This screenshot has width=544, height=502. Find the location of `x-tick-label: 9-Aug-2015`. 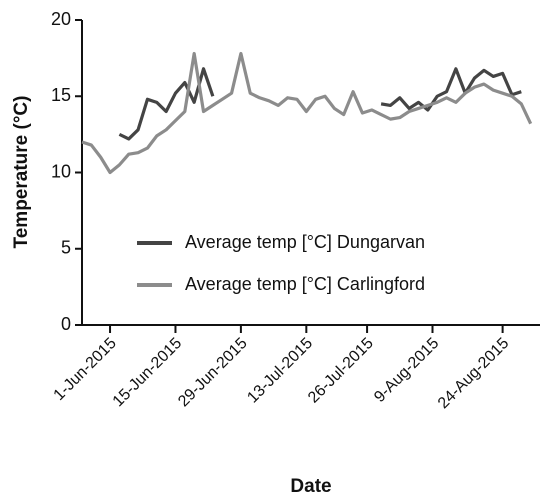

x-tick-label: 9-Aug-2015 is located at coordinates (406, 370).